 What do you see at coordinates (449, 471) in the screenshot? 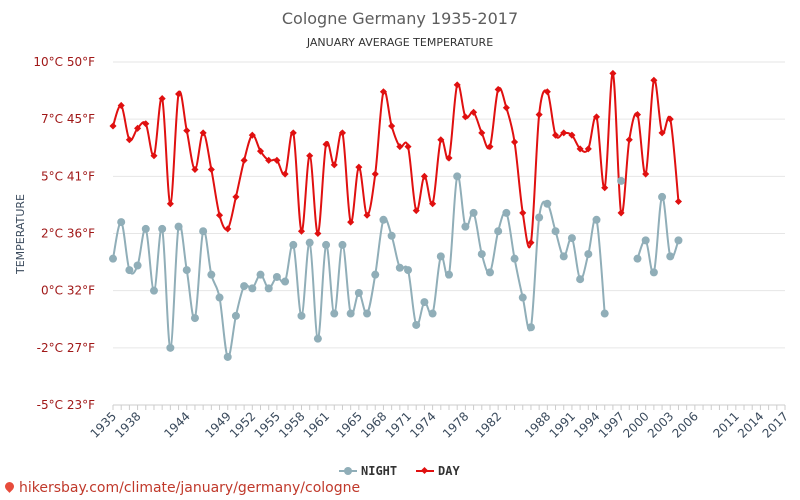
I see `legend-day-label: DAY` at bounding box center [449, 471].